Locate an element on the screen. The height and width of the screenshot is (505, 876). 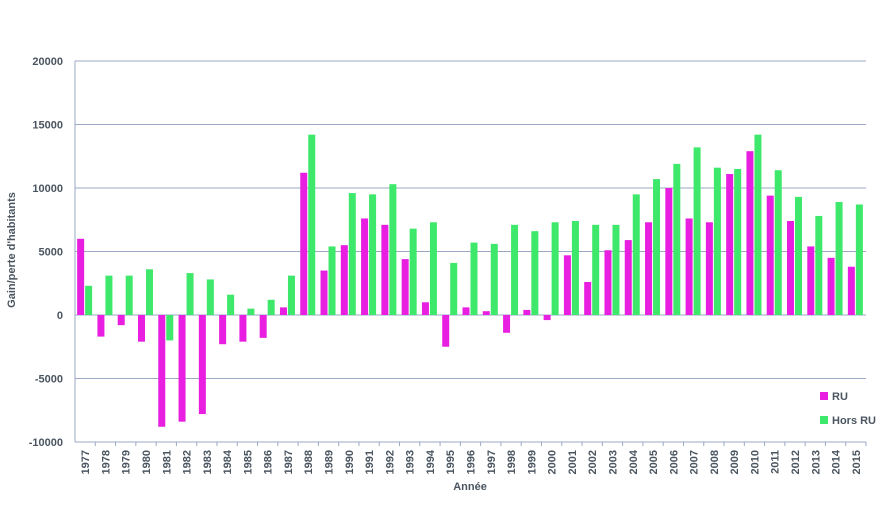
x-tick-label: 1980 is located at coordinates (147, 462).